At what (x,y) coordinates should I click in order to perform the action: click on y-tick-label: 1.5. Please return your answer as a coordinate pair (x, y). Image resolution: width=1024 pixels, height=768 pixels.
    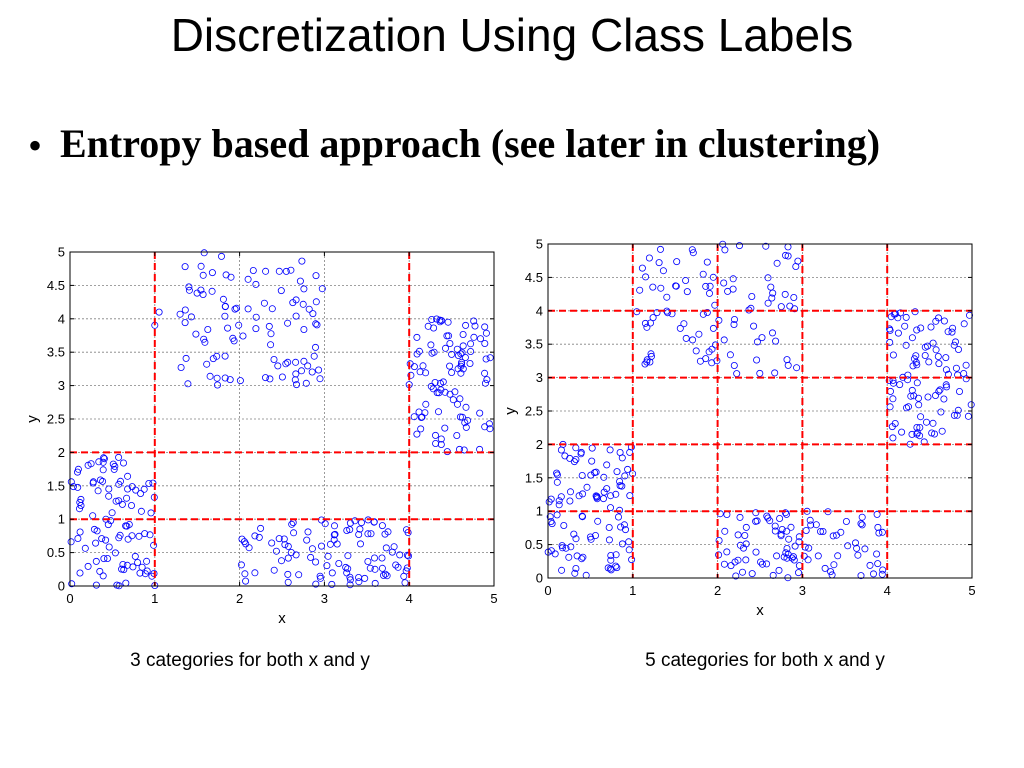
    Looking at the image, I should click on (56, 485).